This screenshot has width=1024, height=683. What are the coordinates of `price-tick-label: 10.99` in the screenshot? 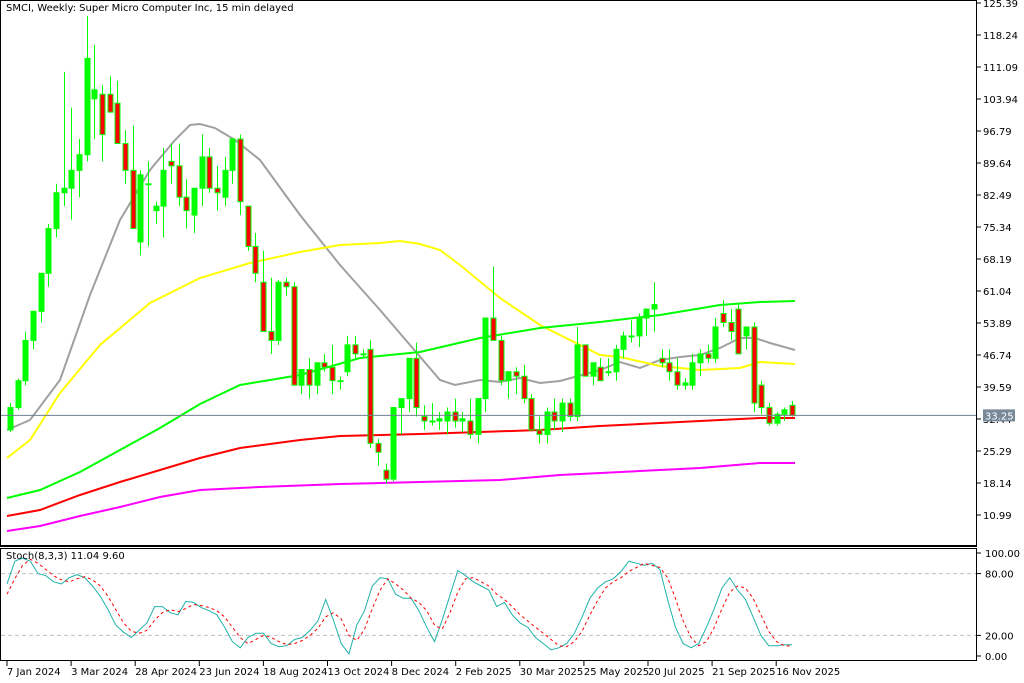 It's located at (997, 516).